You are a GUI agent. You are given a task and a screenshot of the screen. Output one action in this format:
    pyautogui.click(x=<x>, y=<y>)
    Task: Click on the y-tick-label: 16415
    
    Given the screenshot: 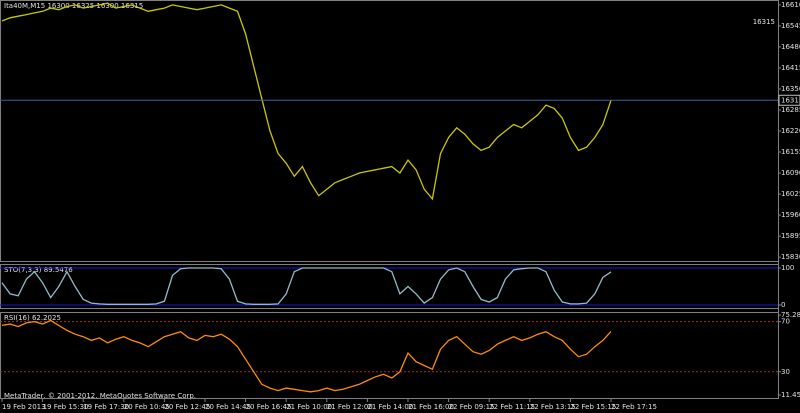 What is the action you would take?
    pyautogui.click(x=790, y=68)
    